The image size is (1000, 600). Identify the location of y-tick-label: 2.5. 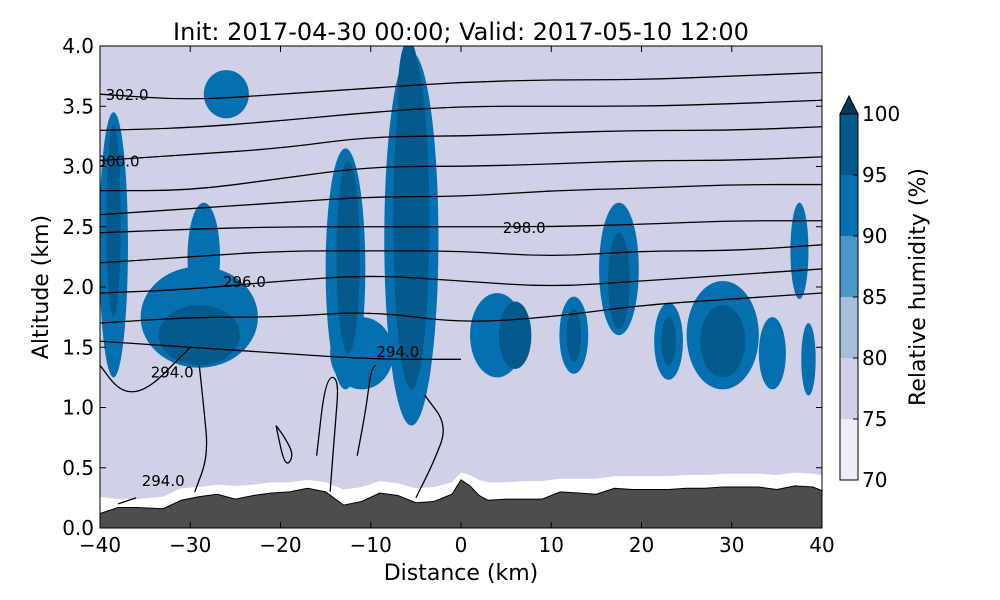
(78, 227).